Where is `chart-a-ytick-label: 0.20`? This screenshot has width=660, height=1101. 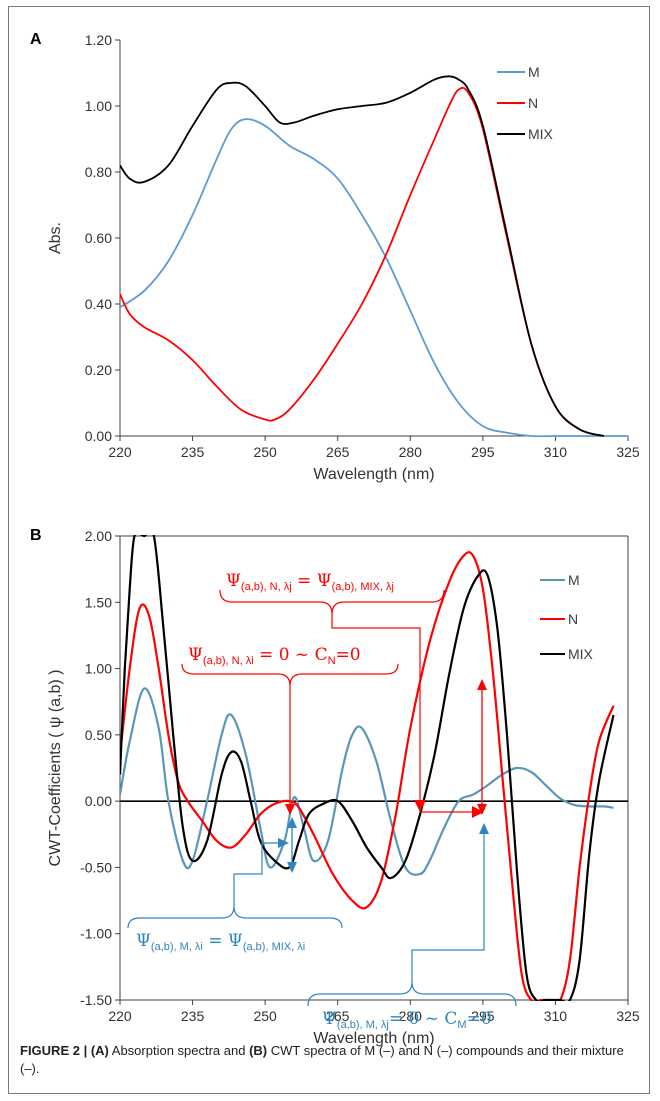 chart-a-ytick-label: 0.20 is located at coordinates (98, 370).